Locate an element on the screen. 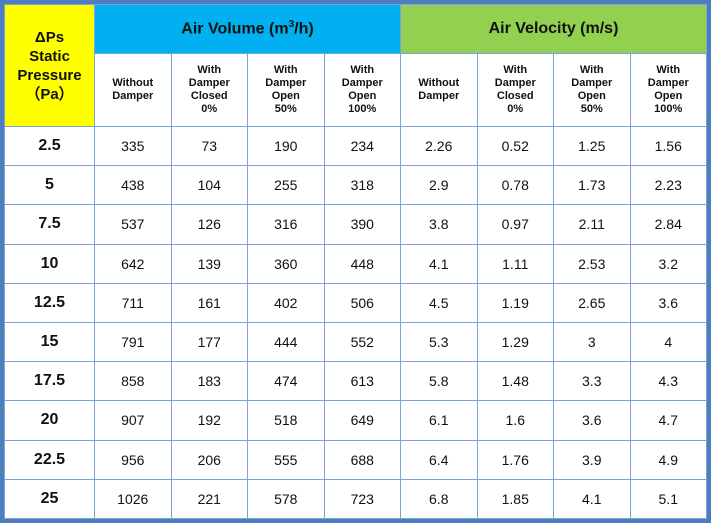  pressure-cell: 22.5 is located at coordinates (49, 459).